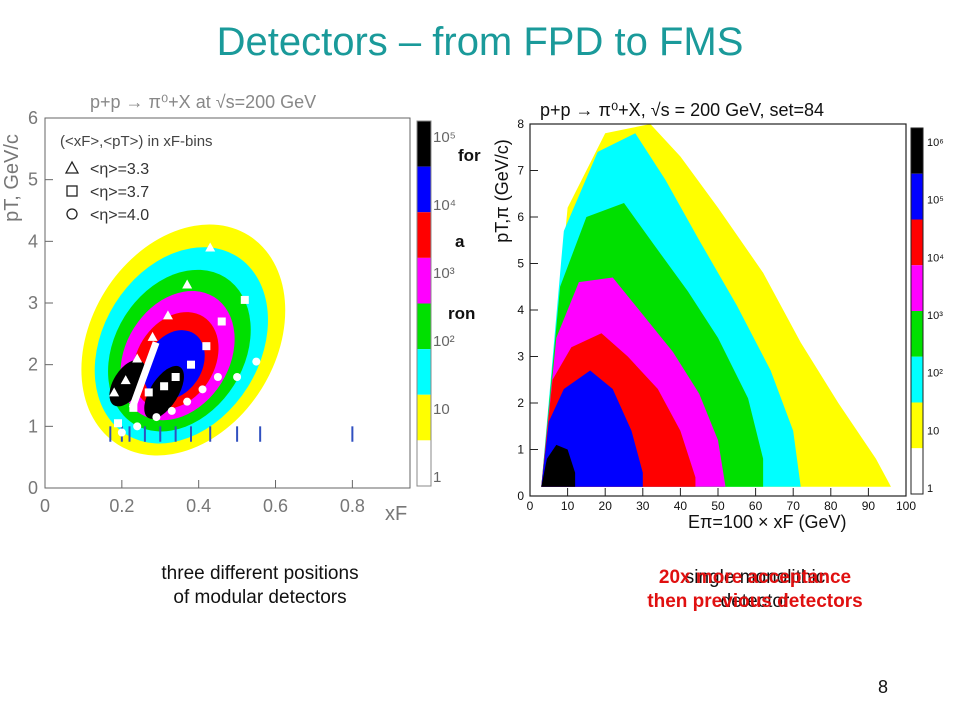  What do you see at coordinates (831, 506) in the screenshot?
I see `x-tick-label: 80` at bounding box center [831, 506].